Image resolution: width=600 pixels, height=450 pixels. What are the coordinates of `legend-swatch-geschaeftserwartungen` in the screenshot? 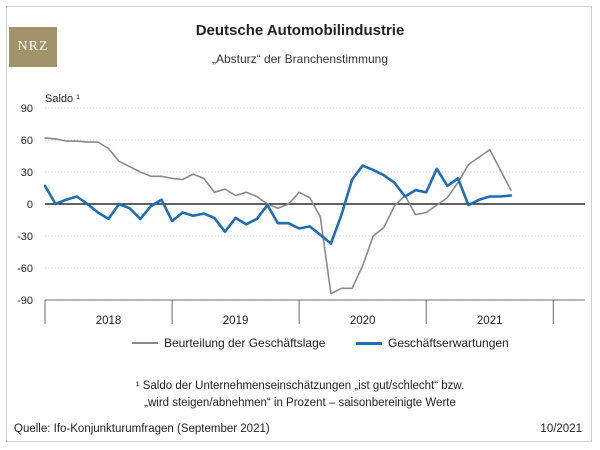 It's located at (369, 343).